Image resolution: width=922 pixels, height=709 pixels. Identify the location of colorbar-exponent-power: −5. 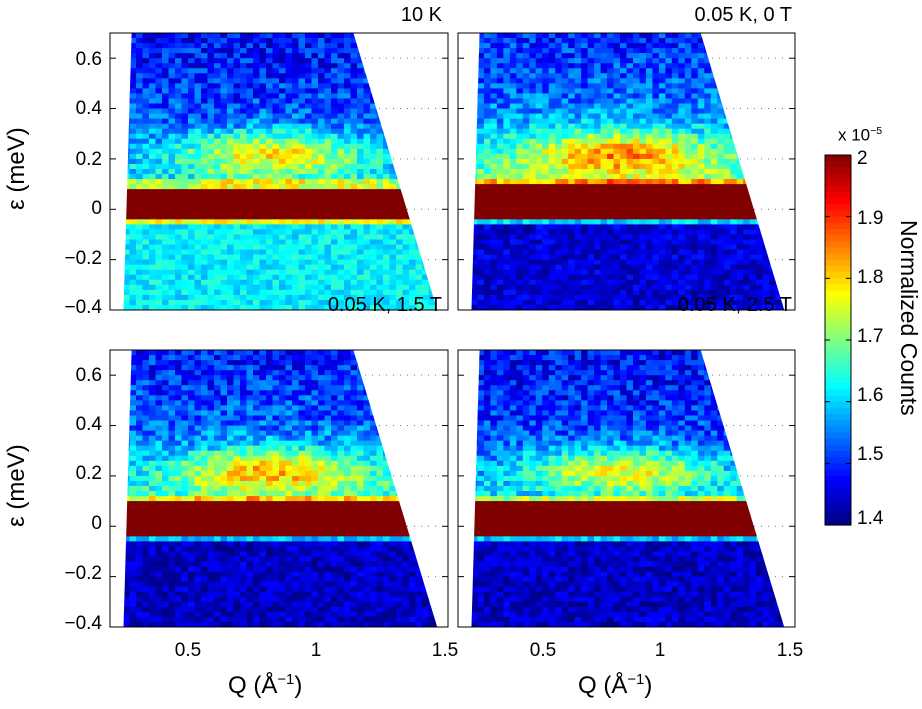
(876, 131).